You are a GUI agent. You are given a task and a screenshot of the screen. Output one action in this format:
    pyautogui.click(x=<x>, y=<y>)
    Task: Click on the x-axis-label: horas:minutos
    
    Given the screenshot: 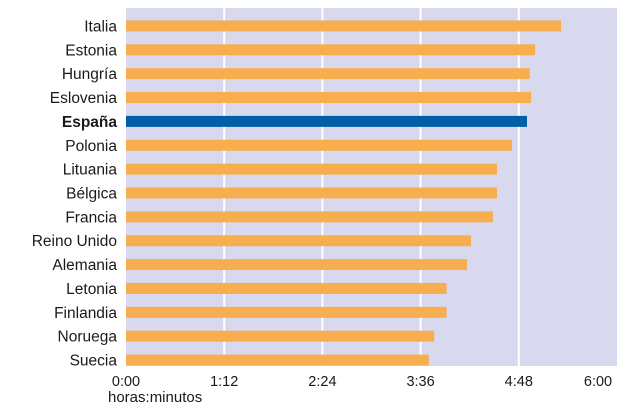 What is the action you would take?
    pyautogui.click(x=155, y=397)
    